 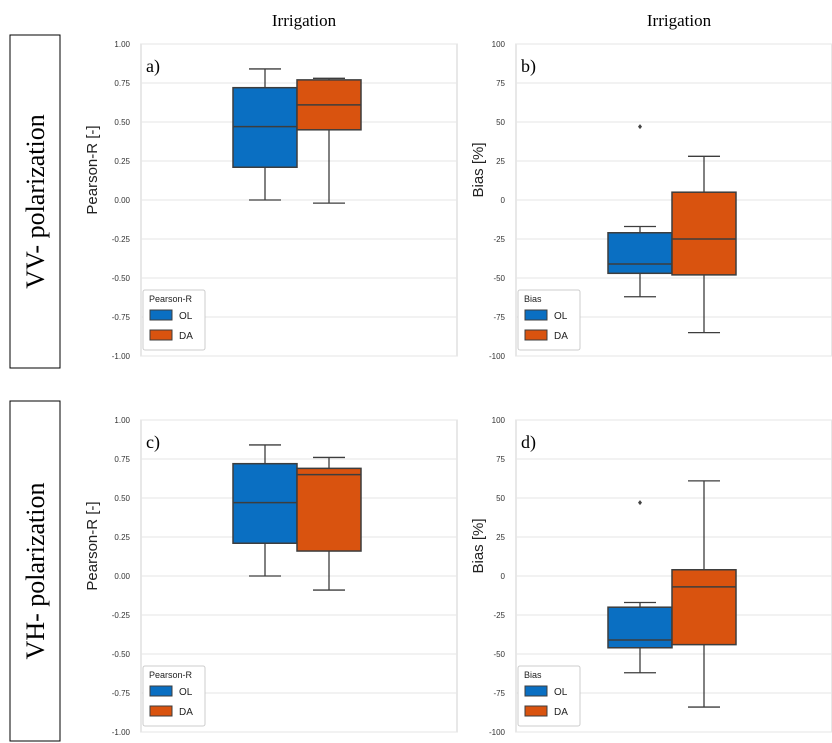 What do you see at coordinates (528, 66) in the screenshot?
I see `panel-letter-label: b)` at bounding box center [528, 66].